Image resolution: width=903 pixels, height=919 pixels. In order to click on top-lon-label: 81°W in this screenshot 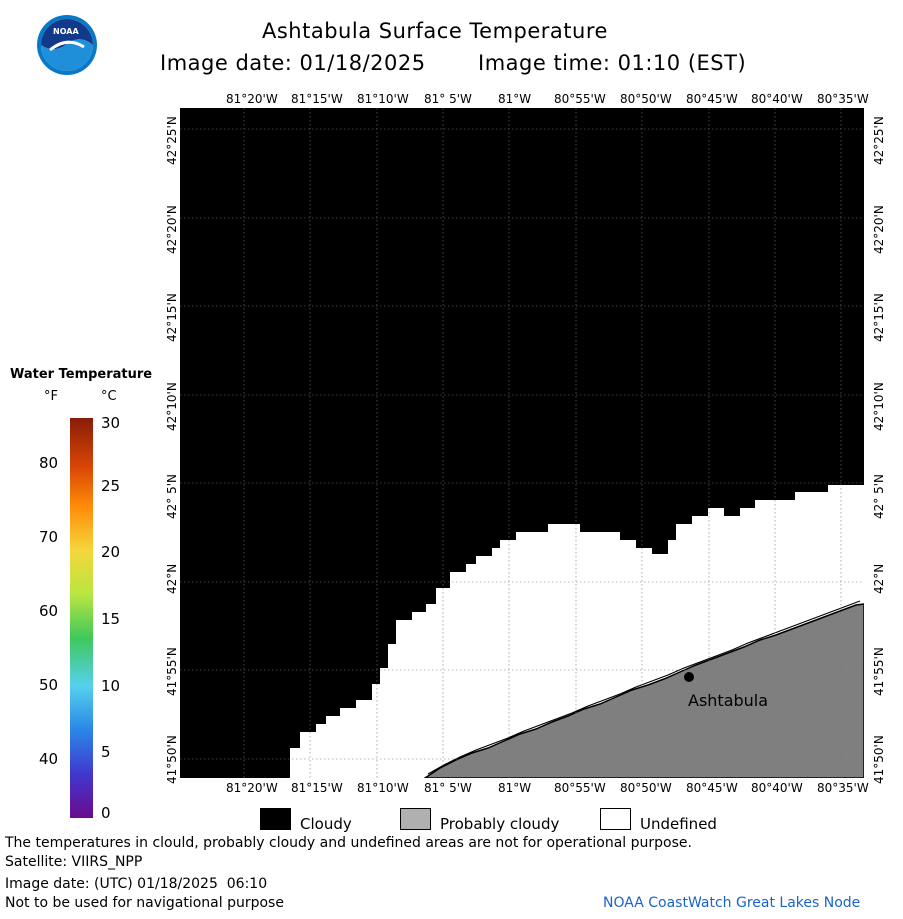, I will do `click(515, 99)`.